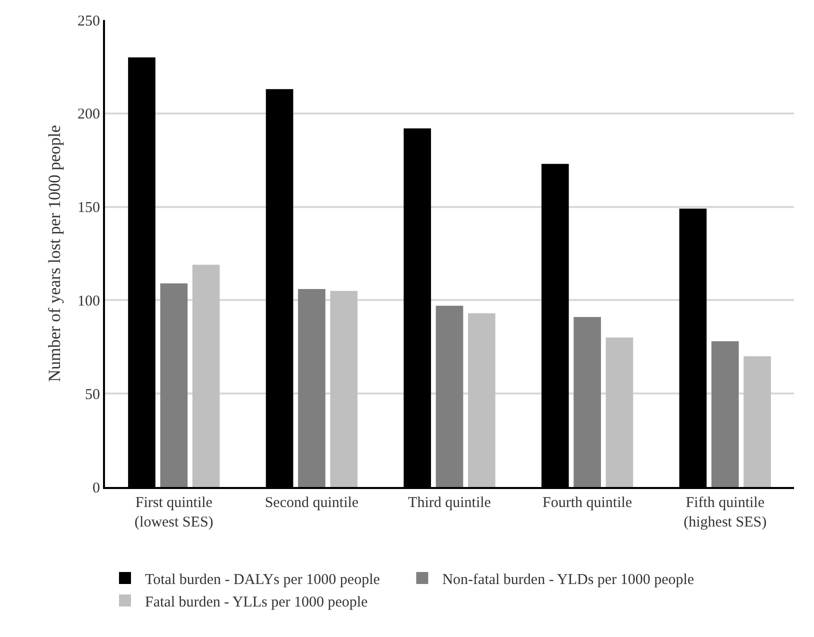 The height and width of the screenshot is (637, 814). I want to click on y-tick-label: 150, so click(89, 208).